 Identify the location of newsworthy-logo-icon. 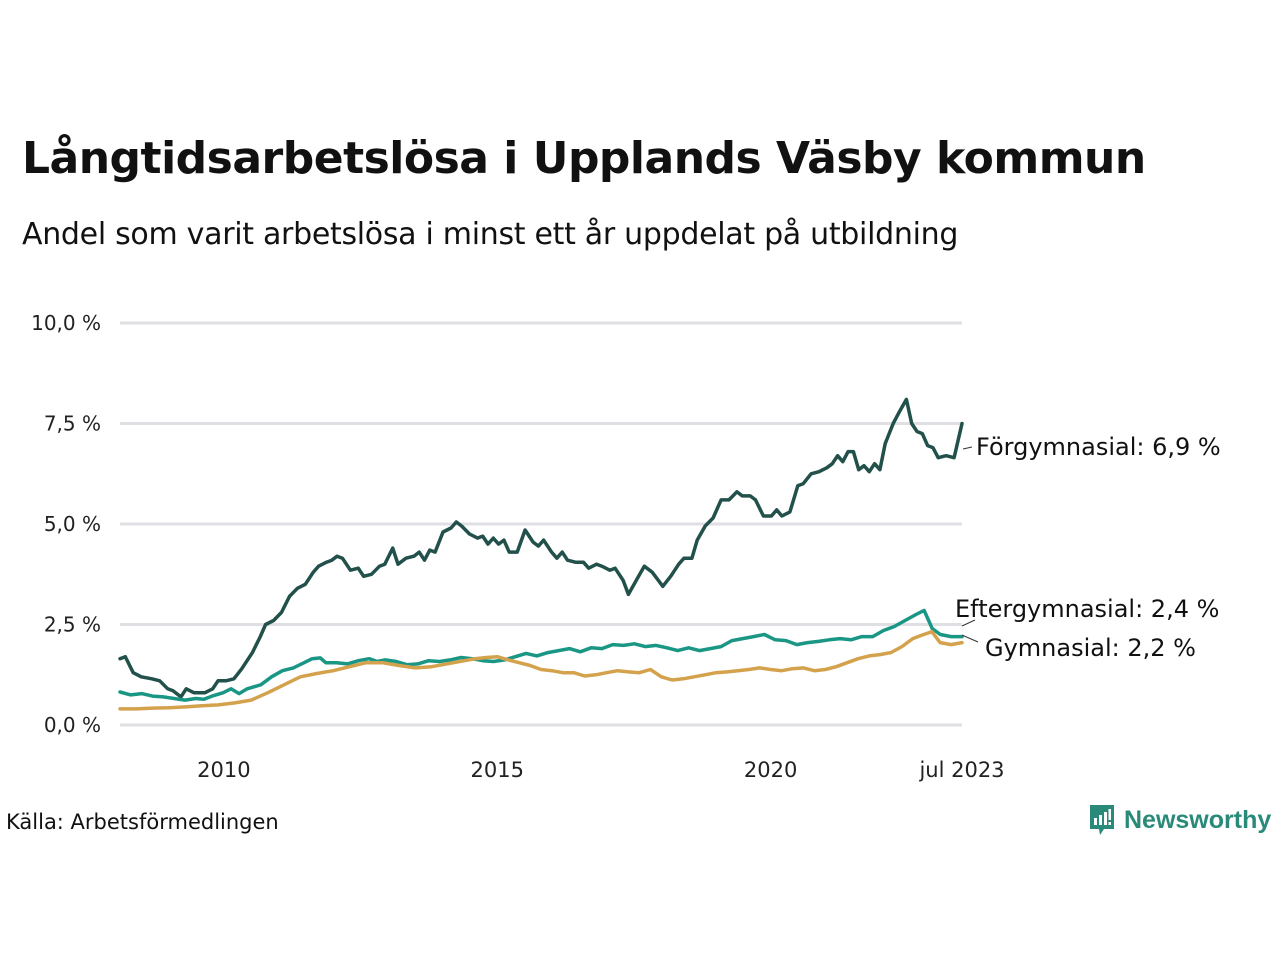
(1102, 820).